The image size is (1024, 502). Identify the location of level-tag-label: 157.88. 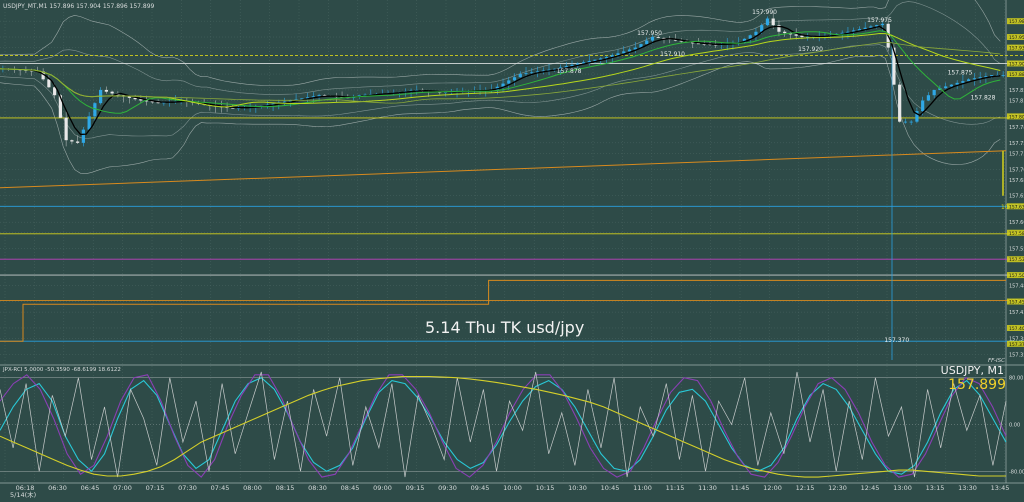
(1016, 75).